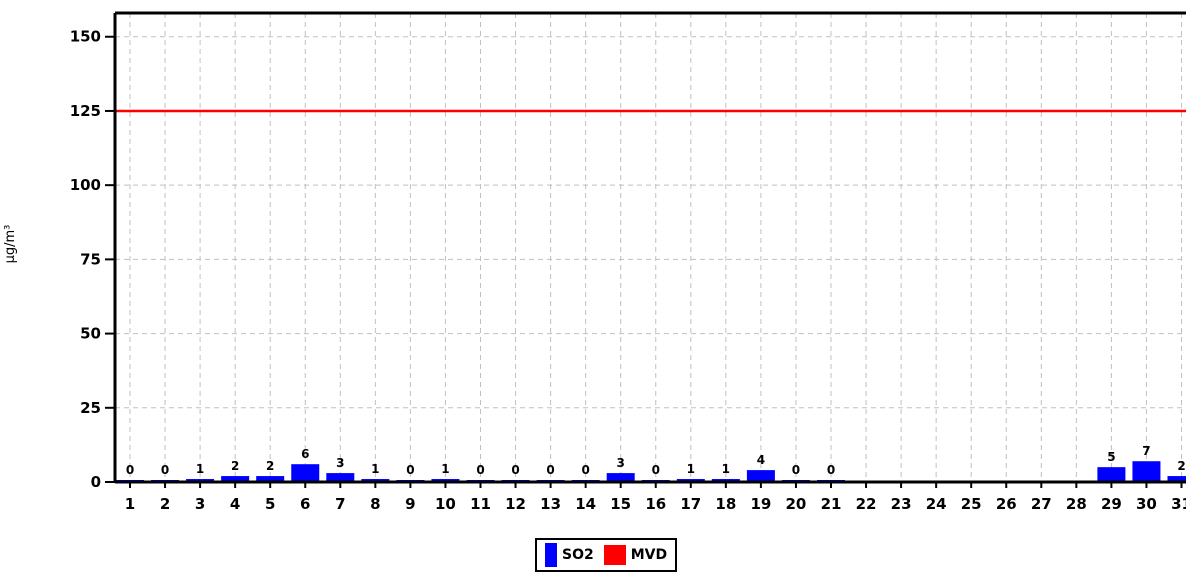 Image resolution: width=1186 pixels, height=576 pixels. Describe the element at coordinates (550, 470) in the screenshot. I see `data-label-day-13: 0` at that location.